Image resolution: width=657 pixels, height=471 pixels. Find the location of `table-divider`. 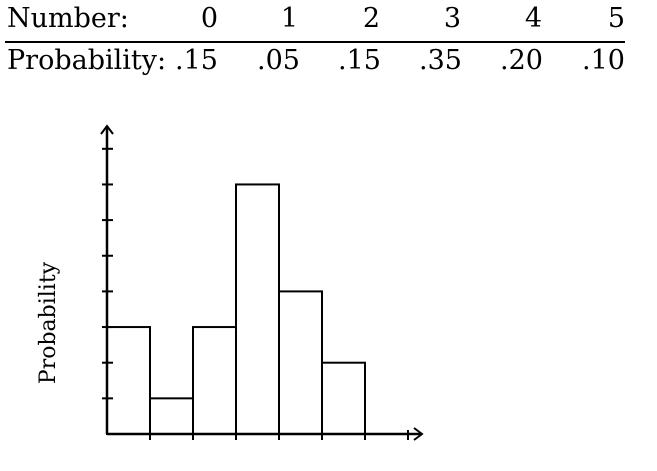

table-divider is located at coordinates (315, 42).